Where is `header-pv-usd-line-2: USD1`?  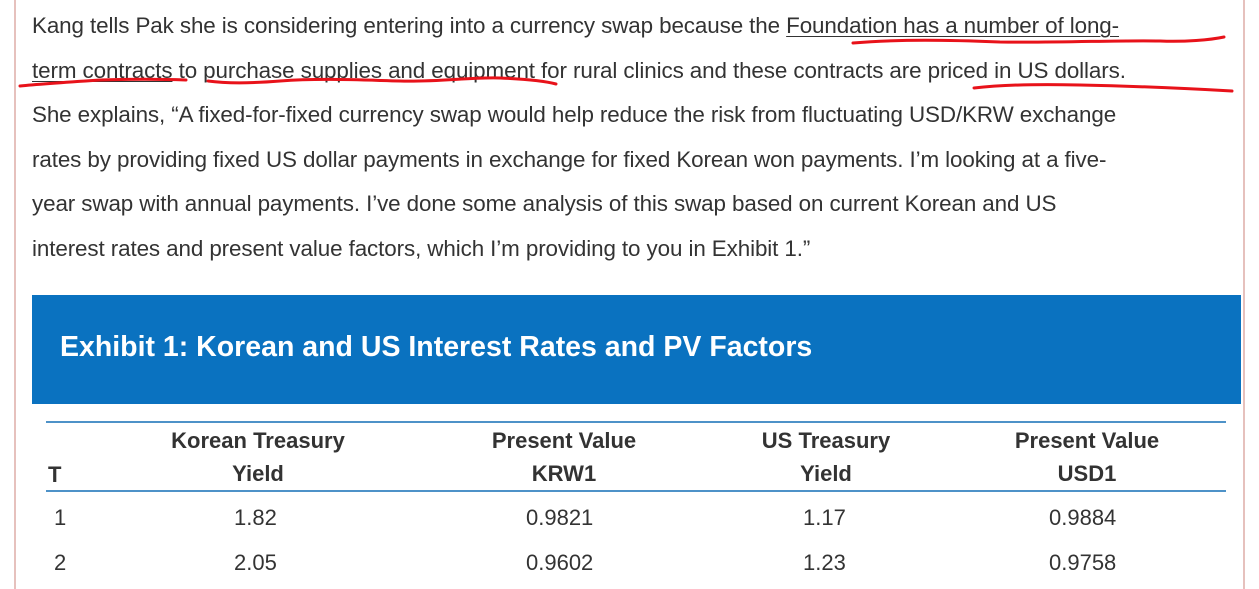
header-pv-usd-line-2: USD1 is located at coordinates (1087, 473).